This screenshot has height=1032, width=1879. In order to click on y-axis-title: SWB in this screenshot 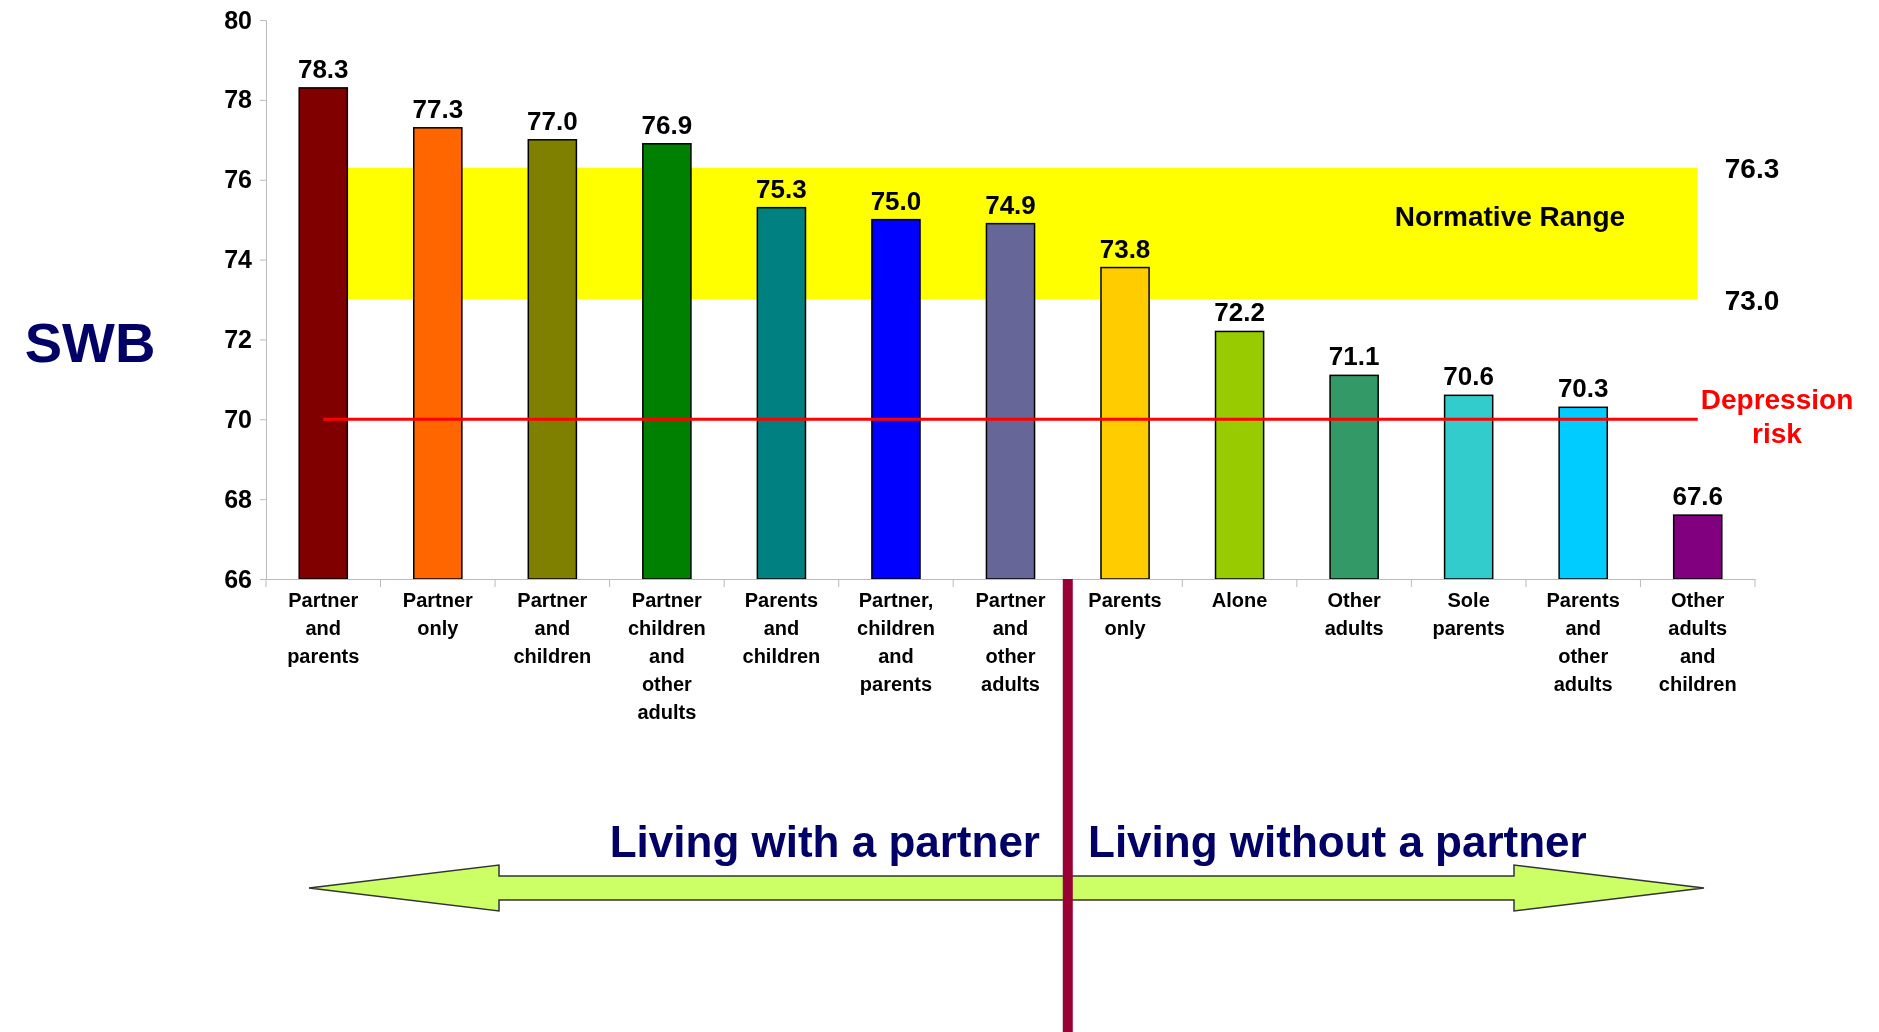, I will do `click(90, 342)`.